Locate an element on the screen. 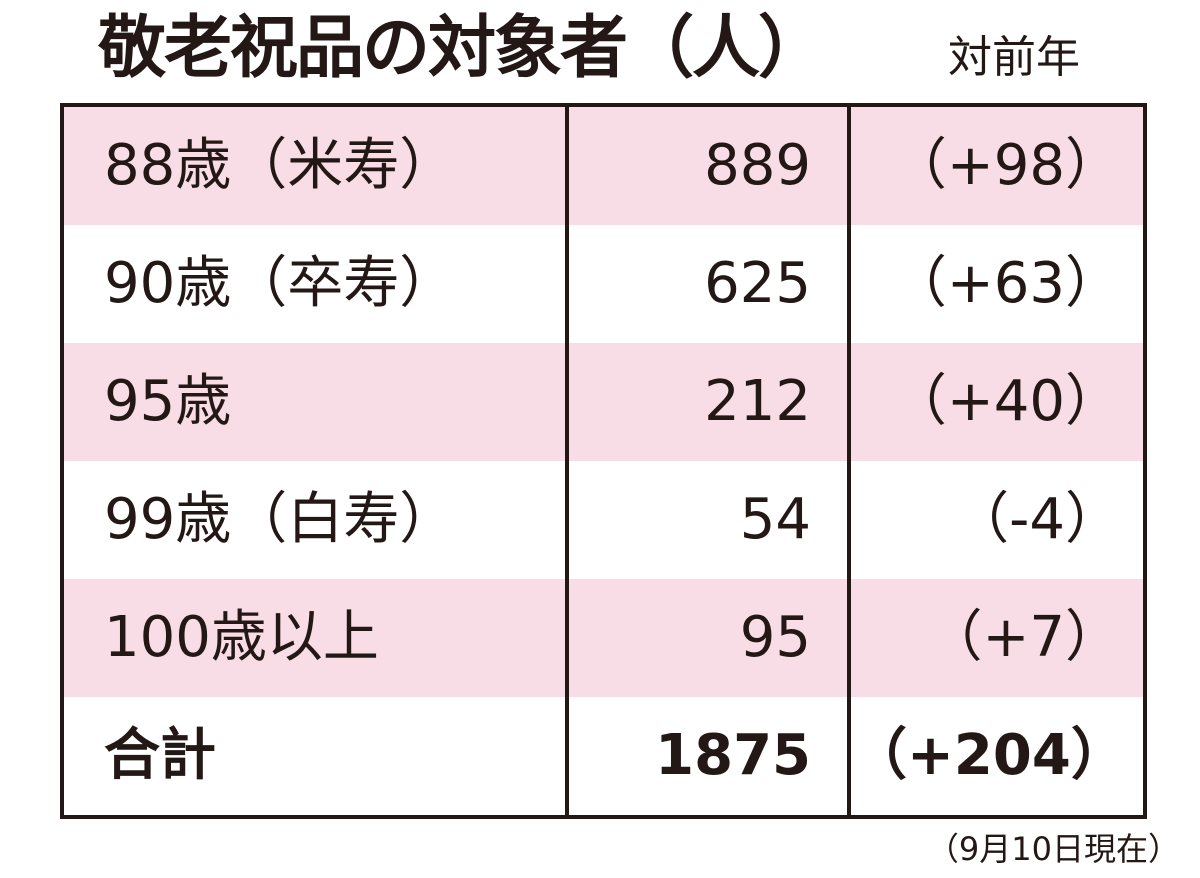  change: （+98） is located at coordinates (997, 166).